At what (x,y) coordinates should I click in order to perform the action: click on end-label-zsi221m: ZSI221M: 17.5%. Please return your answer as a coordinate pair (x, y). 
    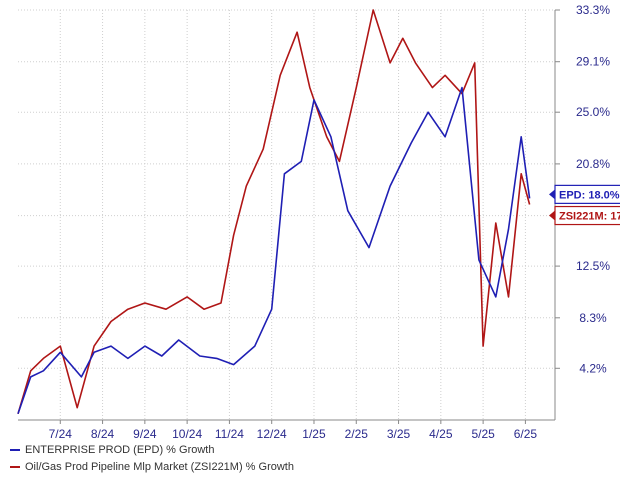
    Looking at the image, I should click on (584, 215).